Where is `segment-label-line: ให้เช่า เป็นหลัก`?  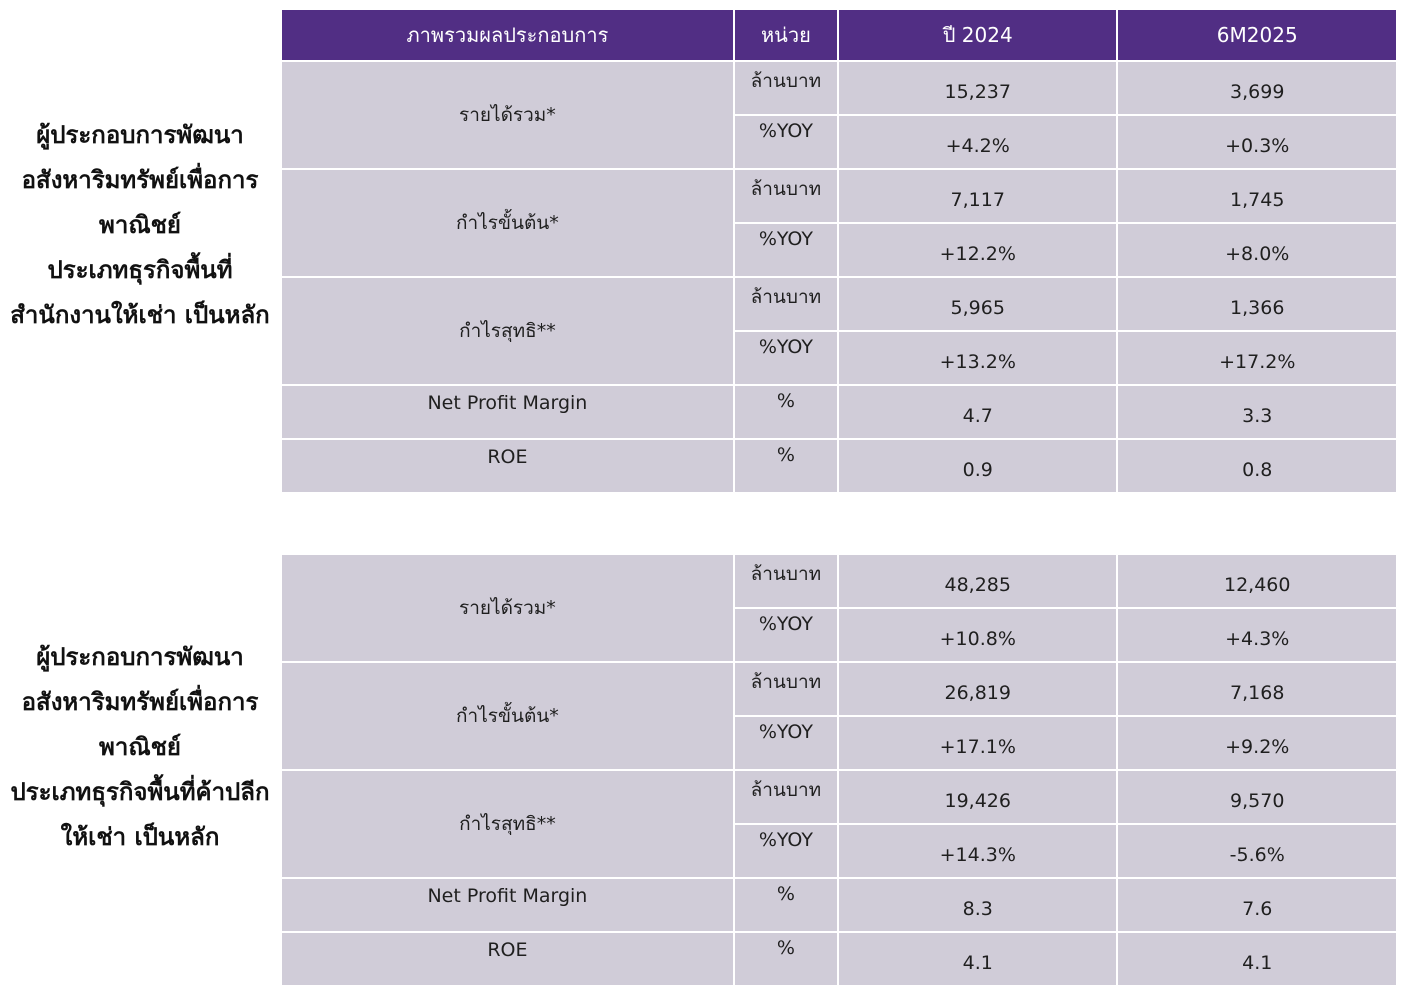
segment-label-line: ให้เช่า เป็นหลัก is located at coordinates (140, 837).